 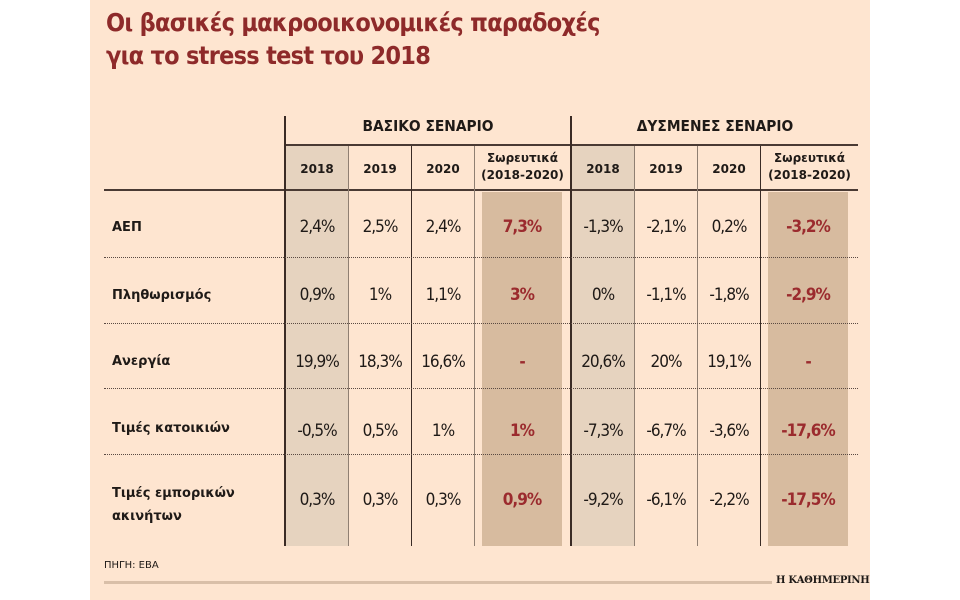 I want to click on value-cell: -2,1%, so click(x=666, y=227).